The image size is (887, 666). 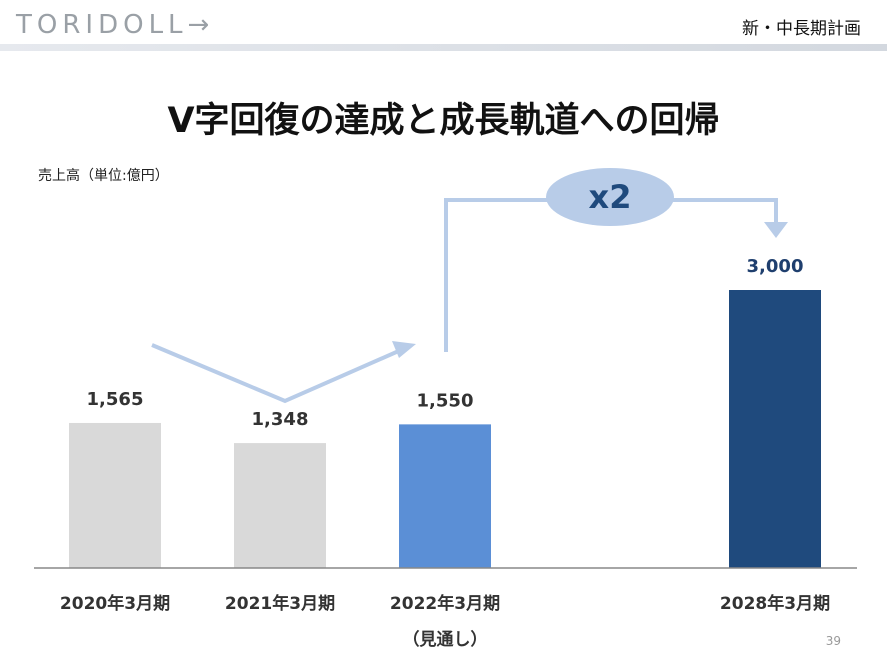 What do you see at coordinates (281, 373) in the screenshot?
I see `v-recovery-arrow` at bounding box center [281, 373].